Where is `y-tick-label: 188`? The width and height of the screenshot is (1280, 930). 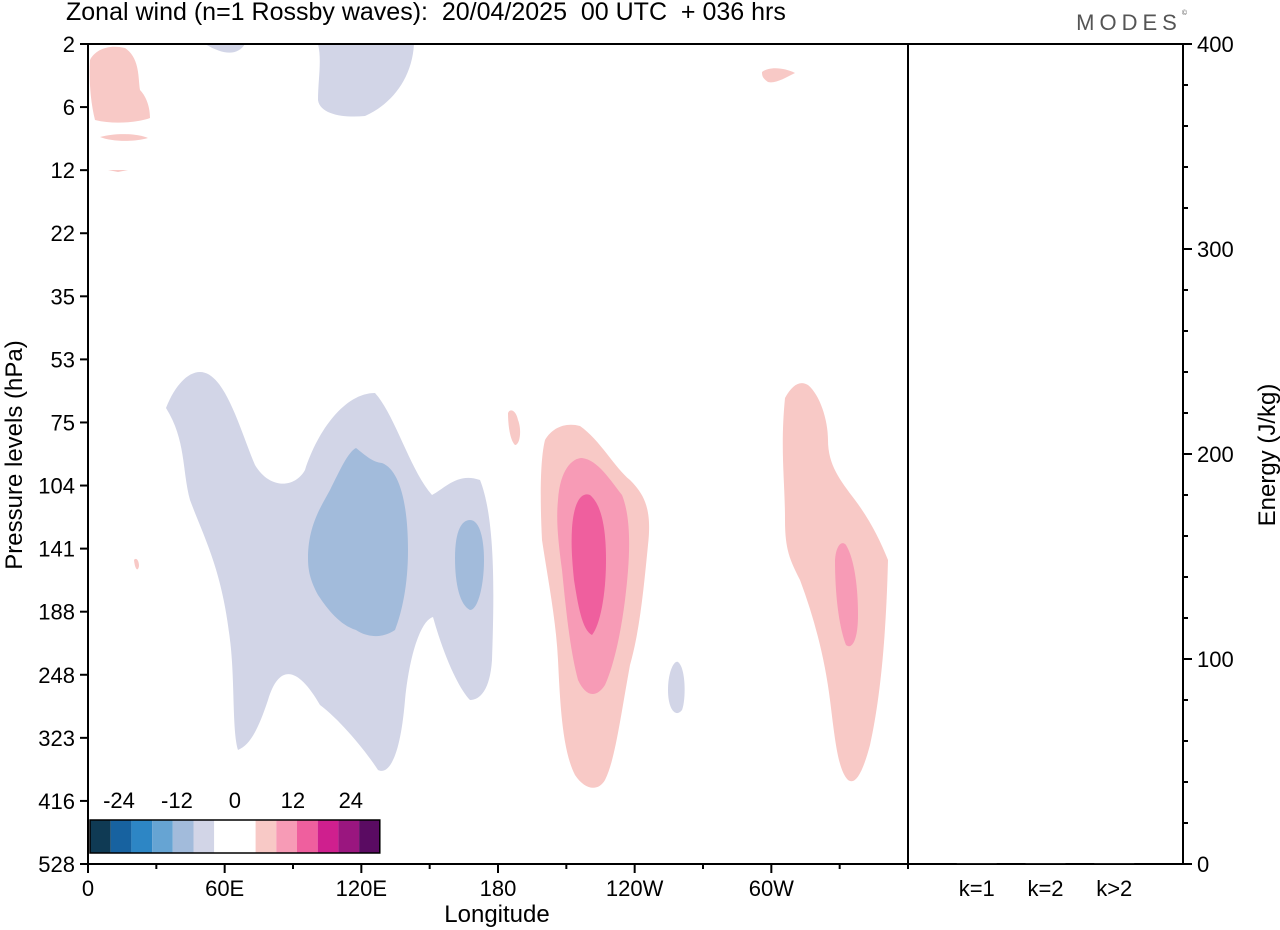 y-tick-label: 188 is located at coordinates (56, 612).